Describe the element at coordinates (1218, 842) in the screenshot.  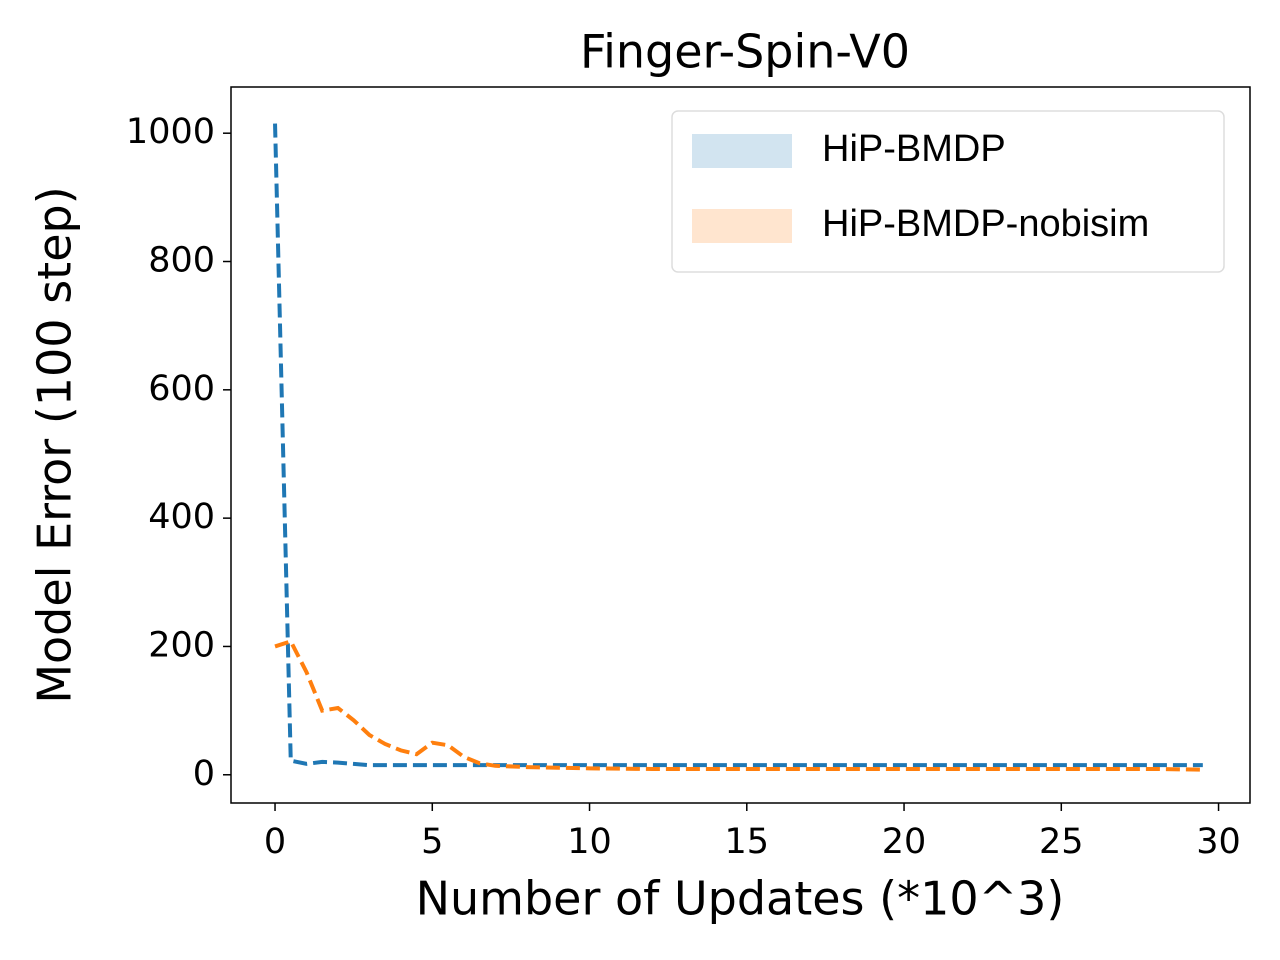
I see `x-tick-label: 30` at that location.